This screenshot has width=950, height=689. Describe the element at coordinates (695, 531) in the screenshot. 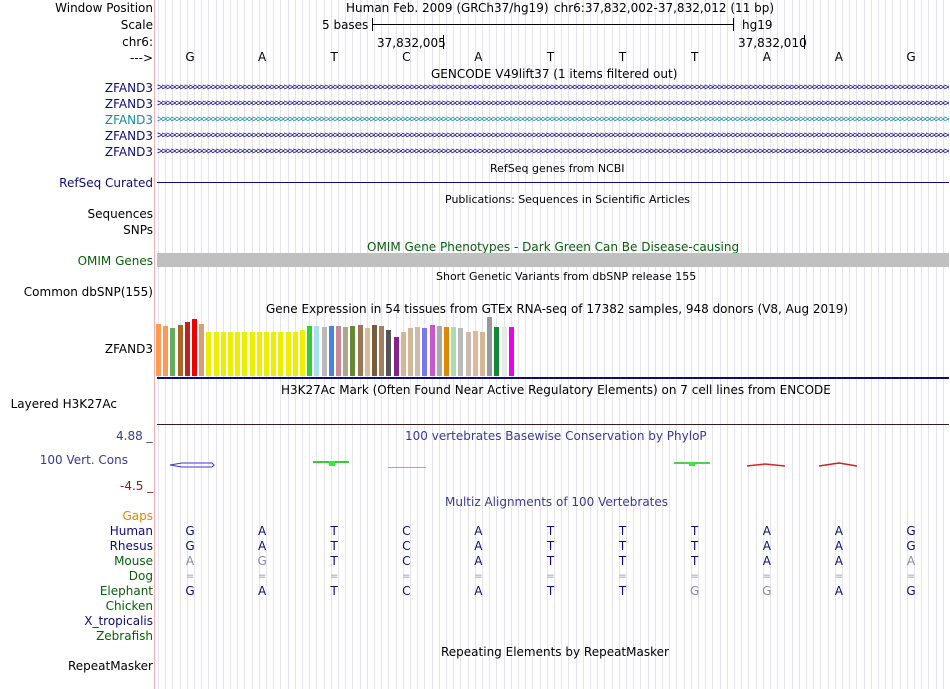

I see `multiz-base: T` at that location.